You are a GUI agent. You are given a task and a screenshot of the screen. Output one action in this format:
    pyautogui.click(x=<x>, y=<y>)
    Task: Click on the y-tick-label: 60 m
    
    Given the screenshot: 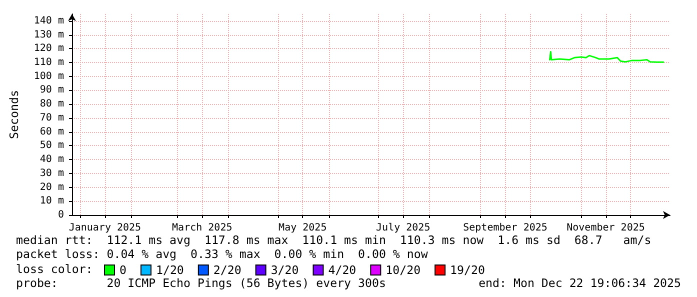 What is the action you would take?
    pyautogui.click(x=52, y=132)
    